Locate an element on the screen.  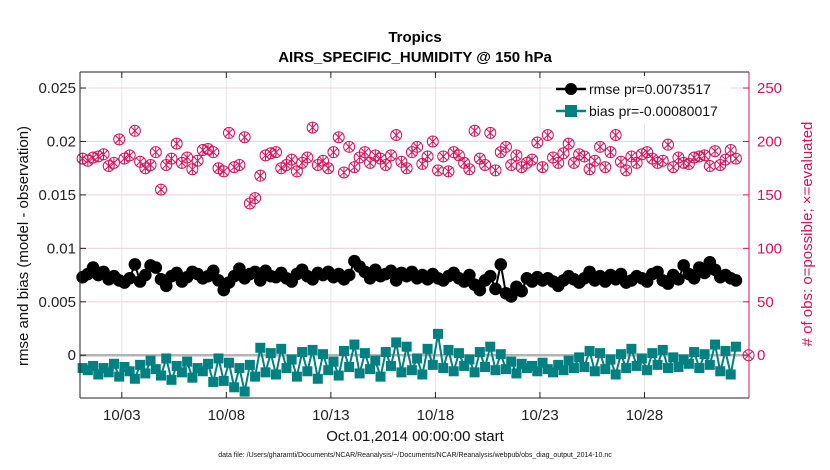
y-tick-label: 0 is located at coordinates (72, 355).